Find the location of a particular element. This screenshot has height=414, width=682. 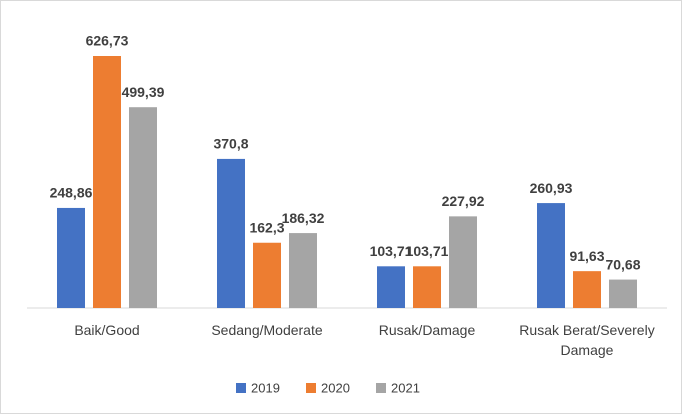

value-label: 260,93 is located at coordinates (551, 188).